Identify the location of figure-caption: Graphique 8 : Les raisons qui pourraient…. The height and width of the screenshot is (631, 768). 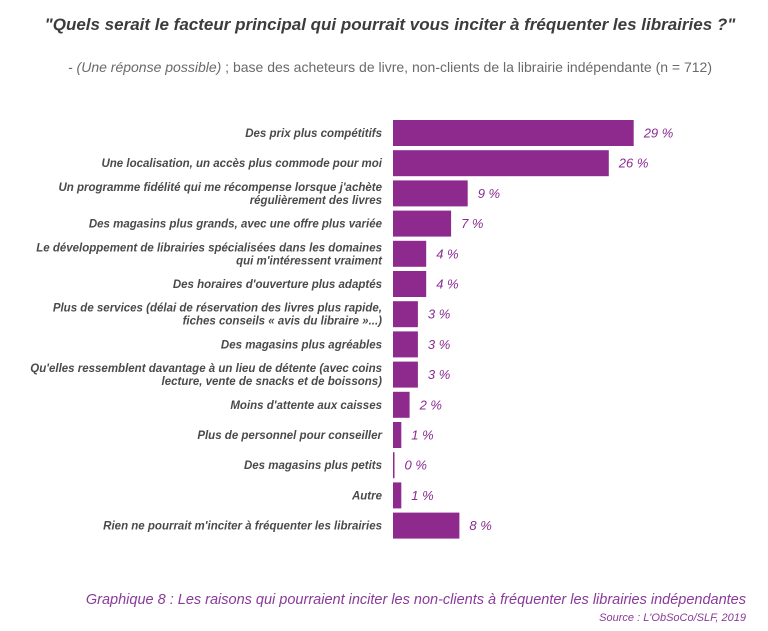
(415, 600).